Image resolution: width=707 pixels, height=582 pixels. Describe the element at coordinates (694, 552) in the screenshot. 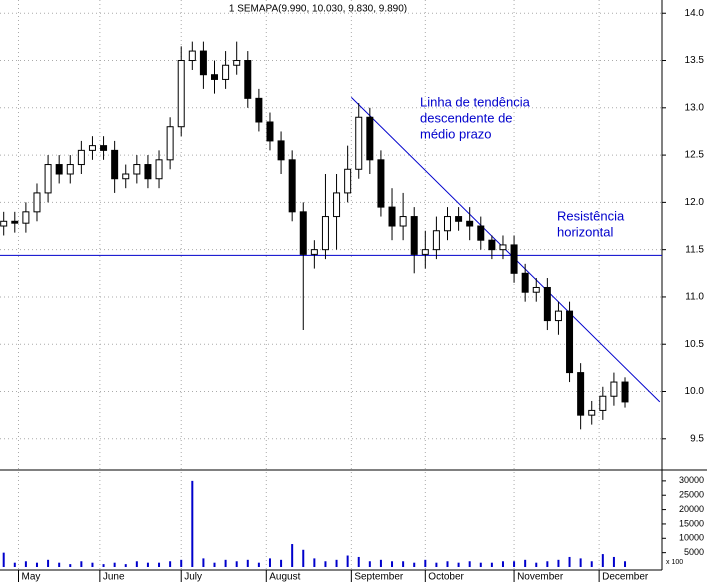

I see `volume-tick-label: 5000` at that location.